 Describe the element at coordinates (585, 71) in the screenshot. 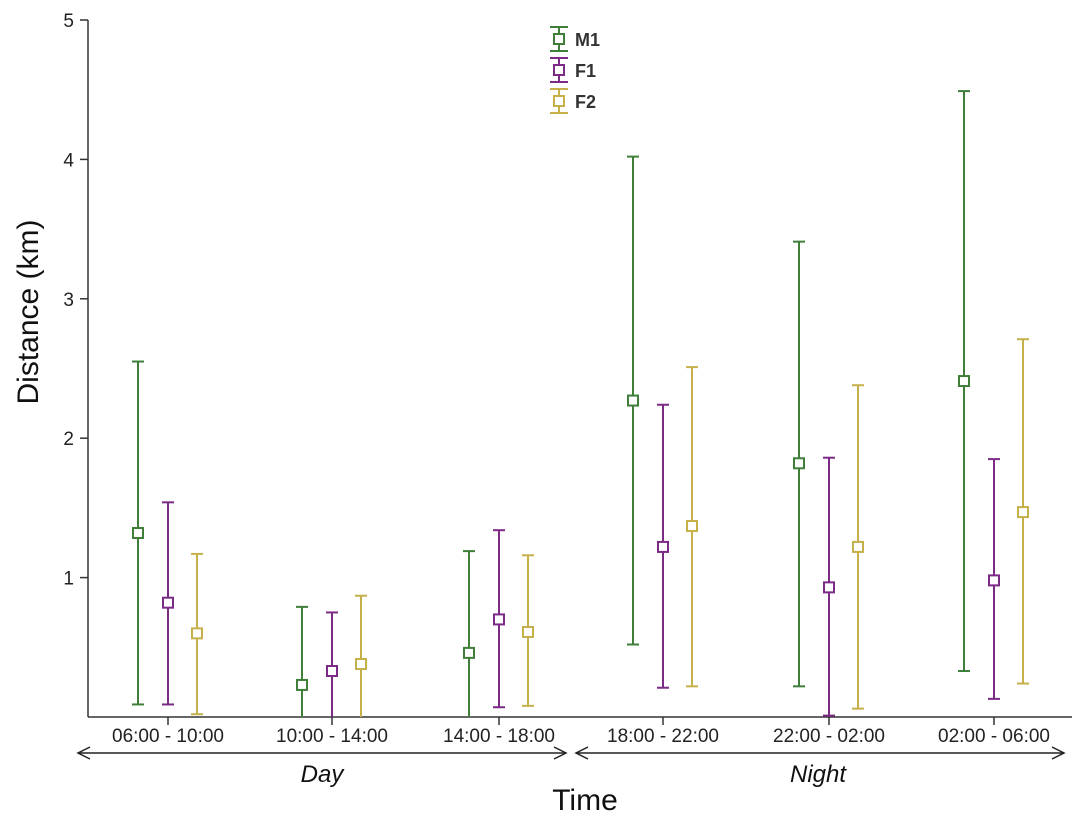

I see `legend-label: F1` at that location.